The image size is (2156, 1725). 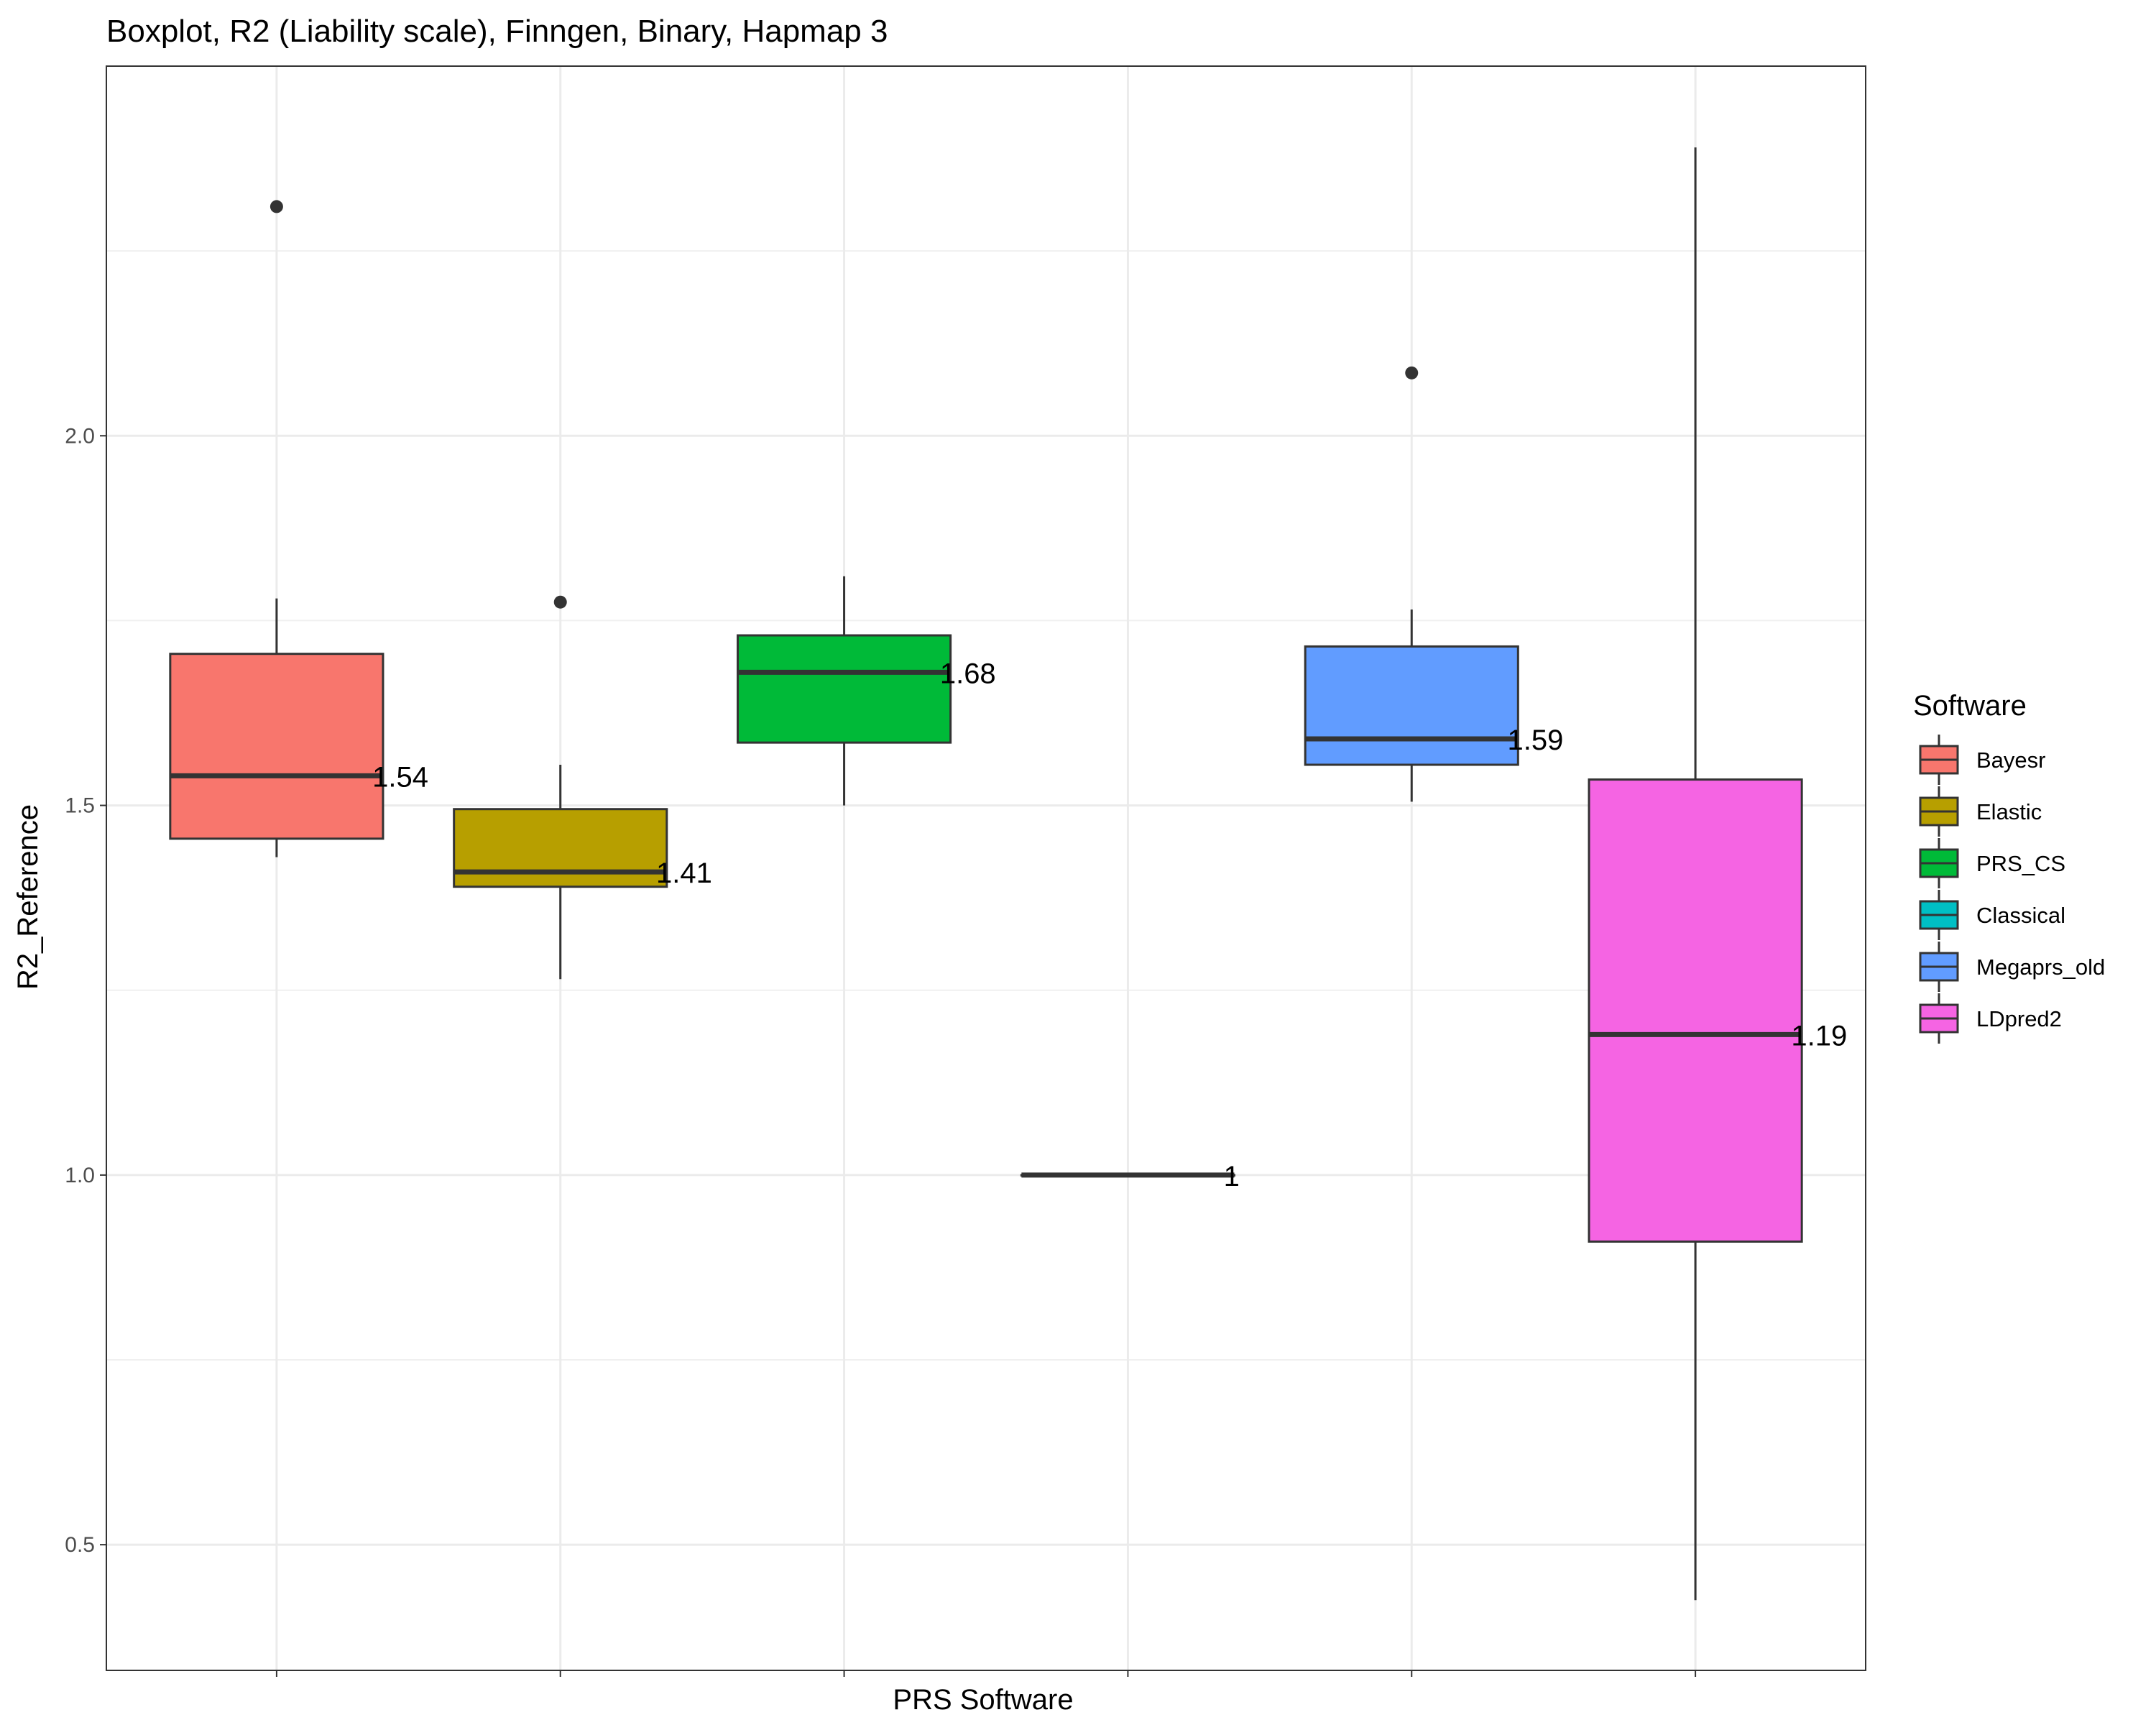 I want to click on legend-item-elastic: Elastic, so click(x=1980, y=811).